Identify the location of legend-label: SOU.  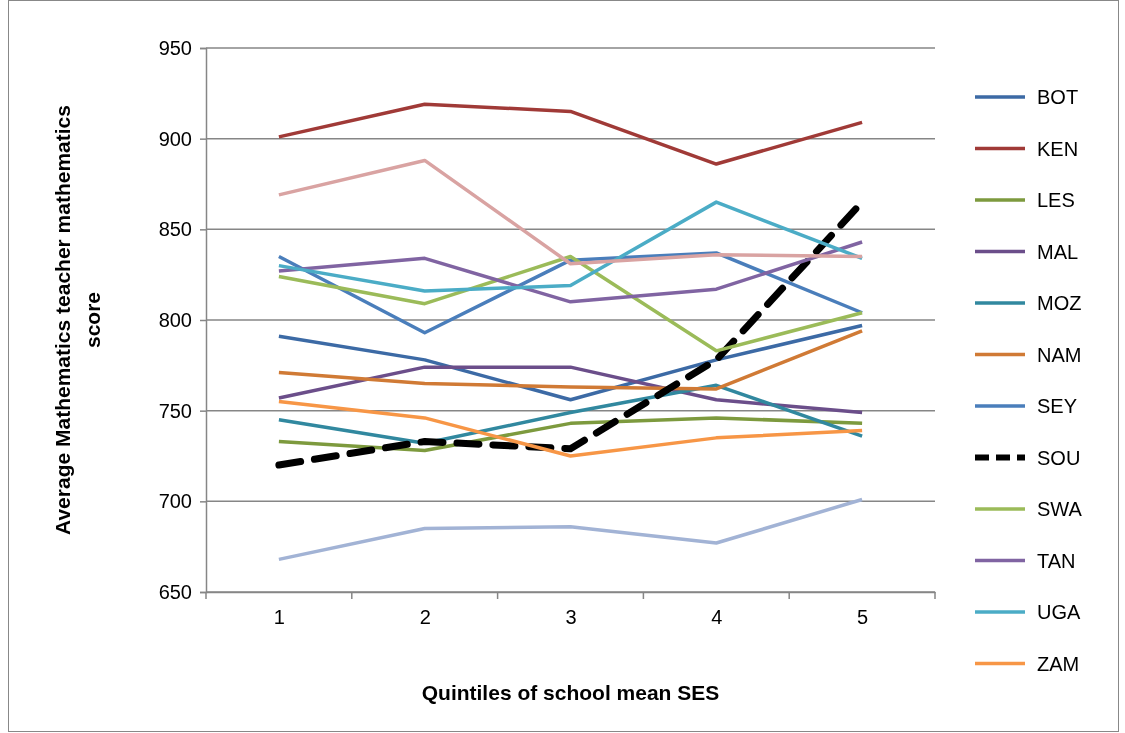
(1059, 457).